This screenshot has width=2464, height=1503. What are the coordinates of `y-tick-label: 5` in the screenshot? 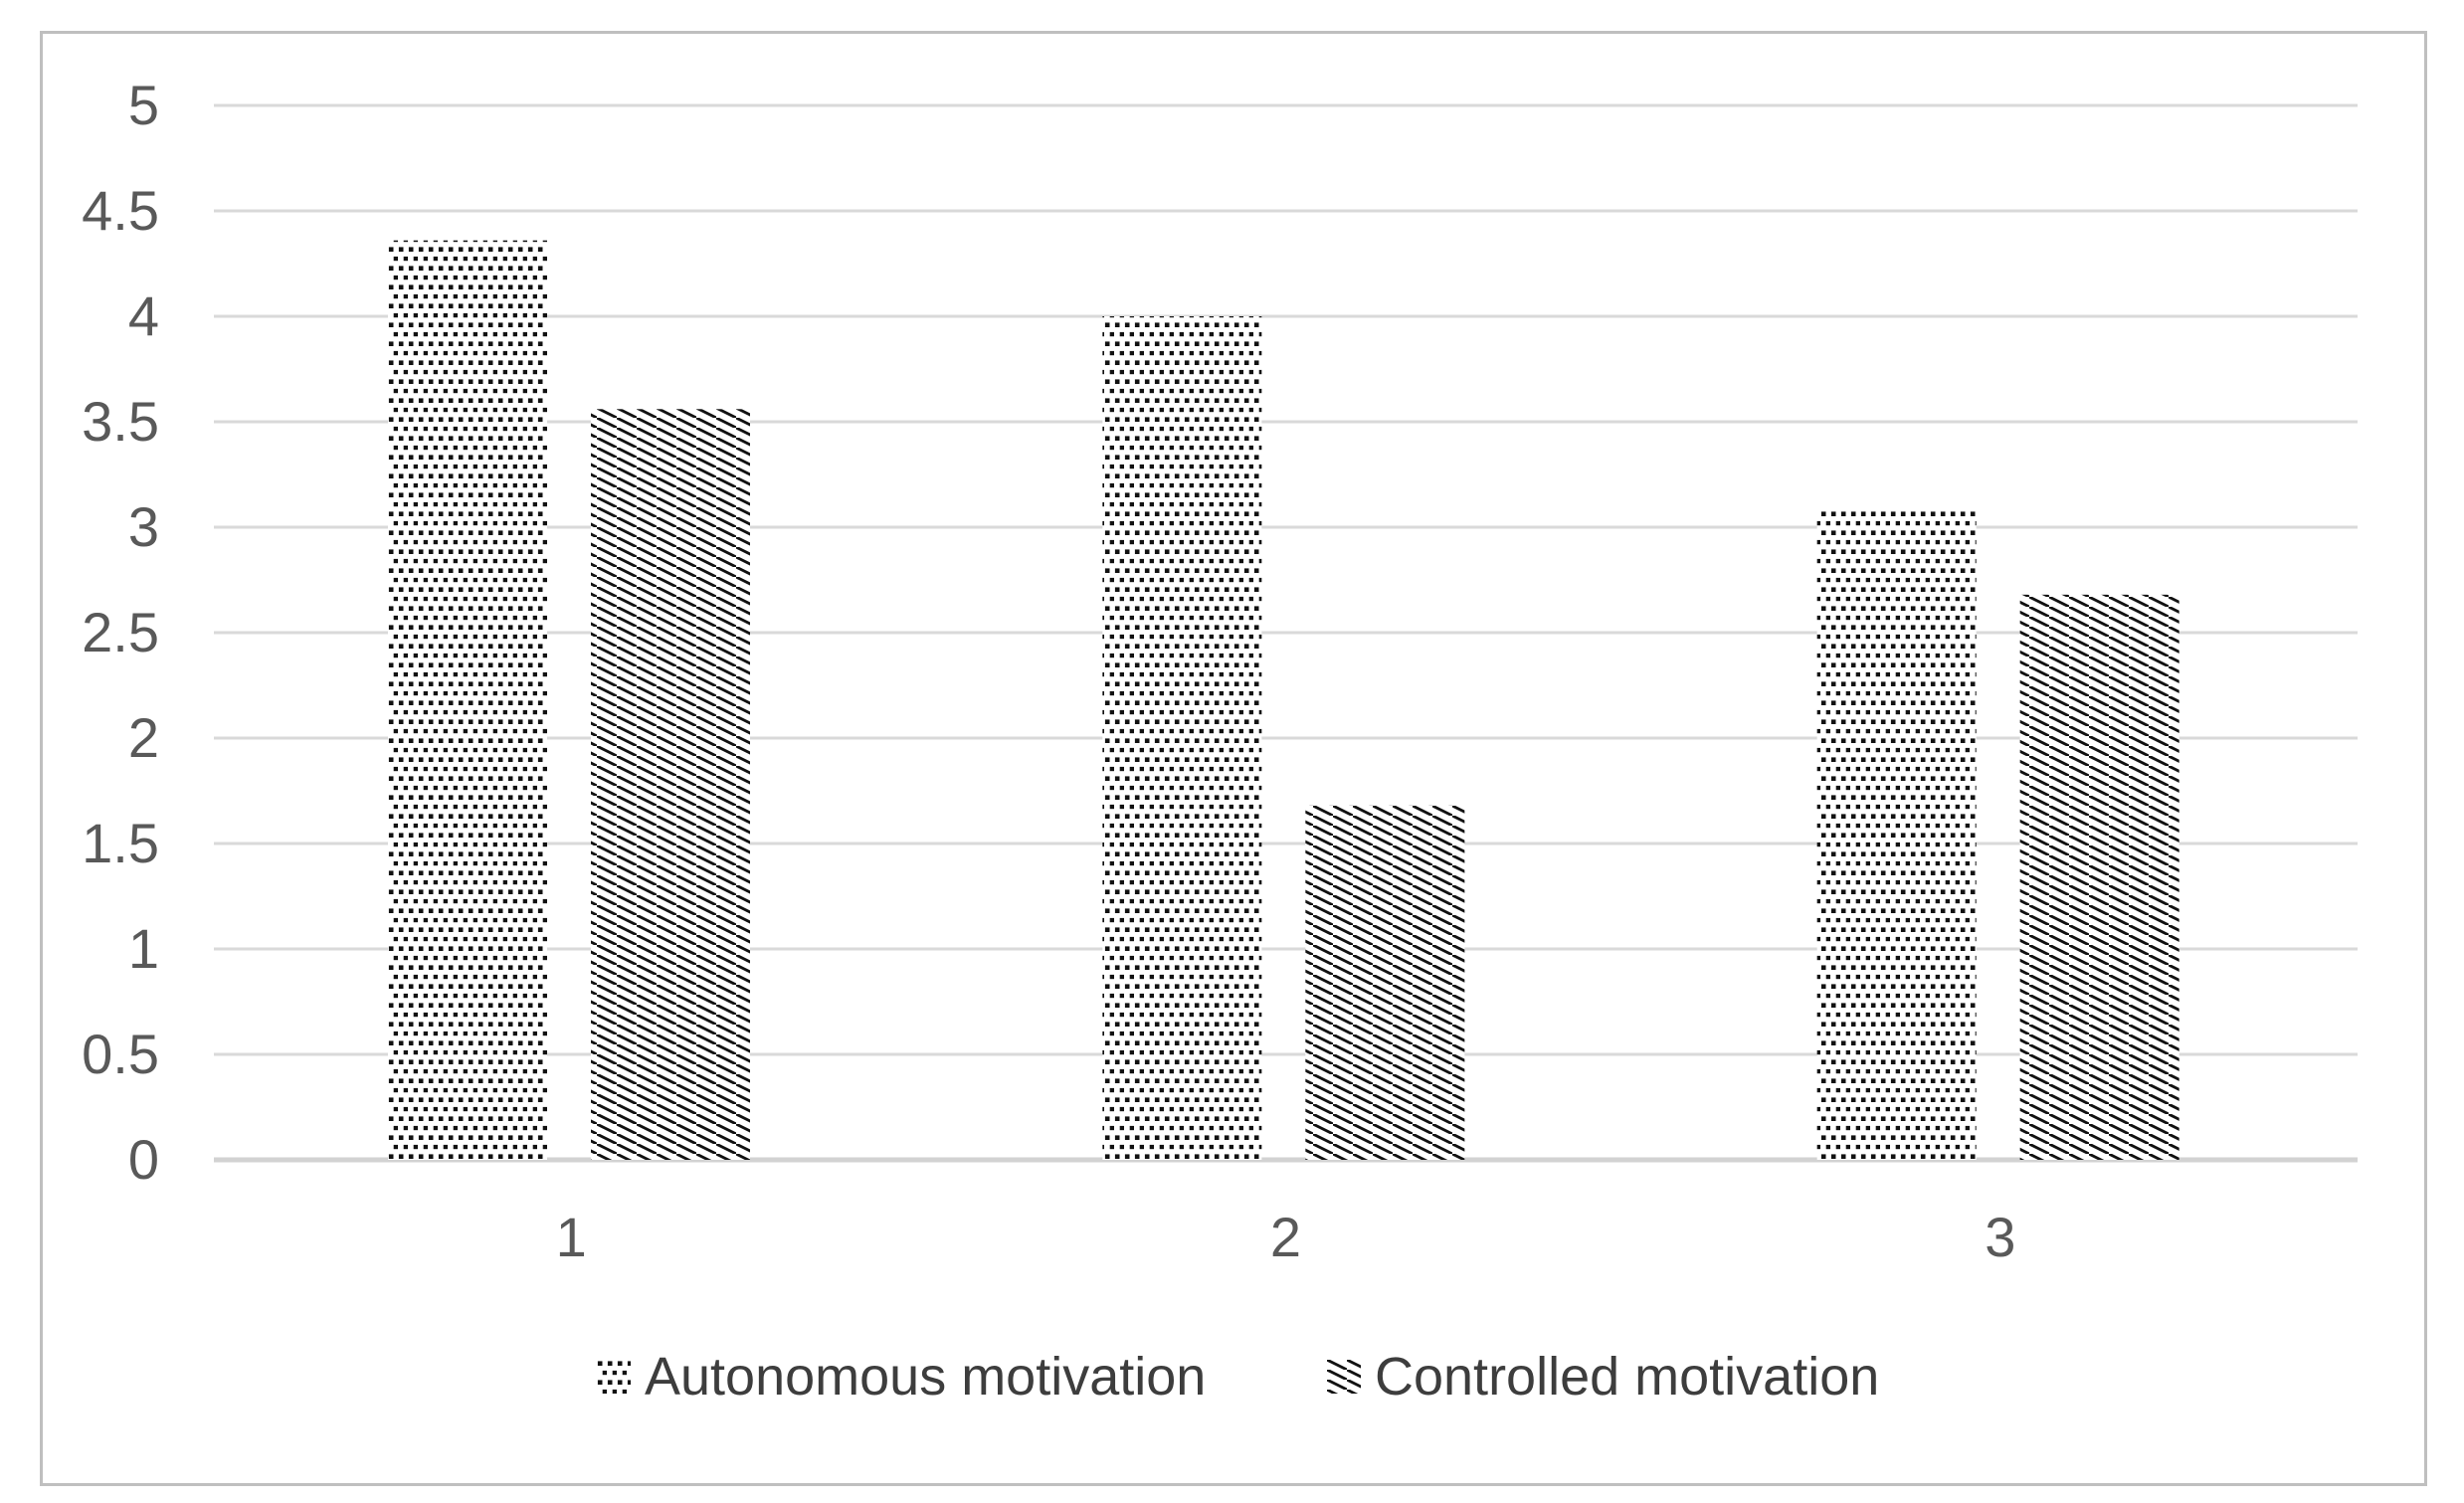 It's located at (143, 105).